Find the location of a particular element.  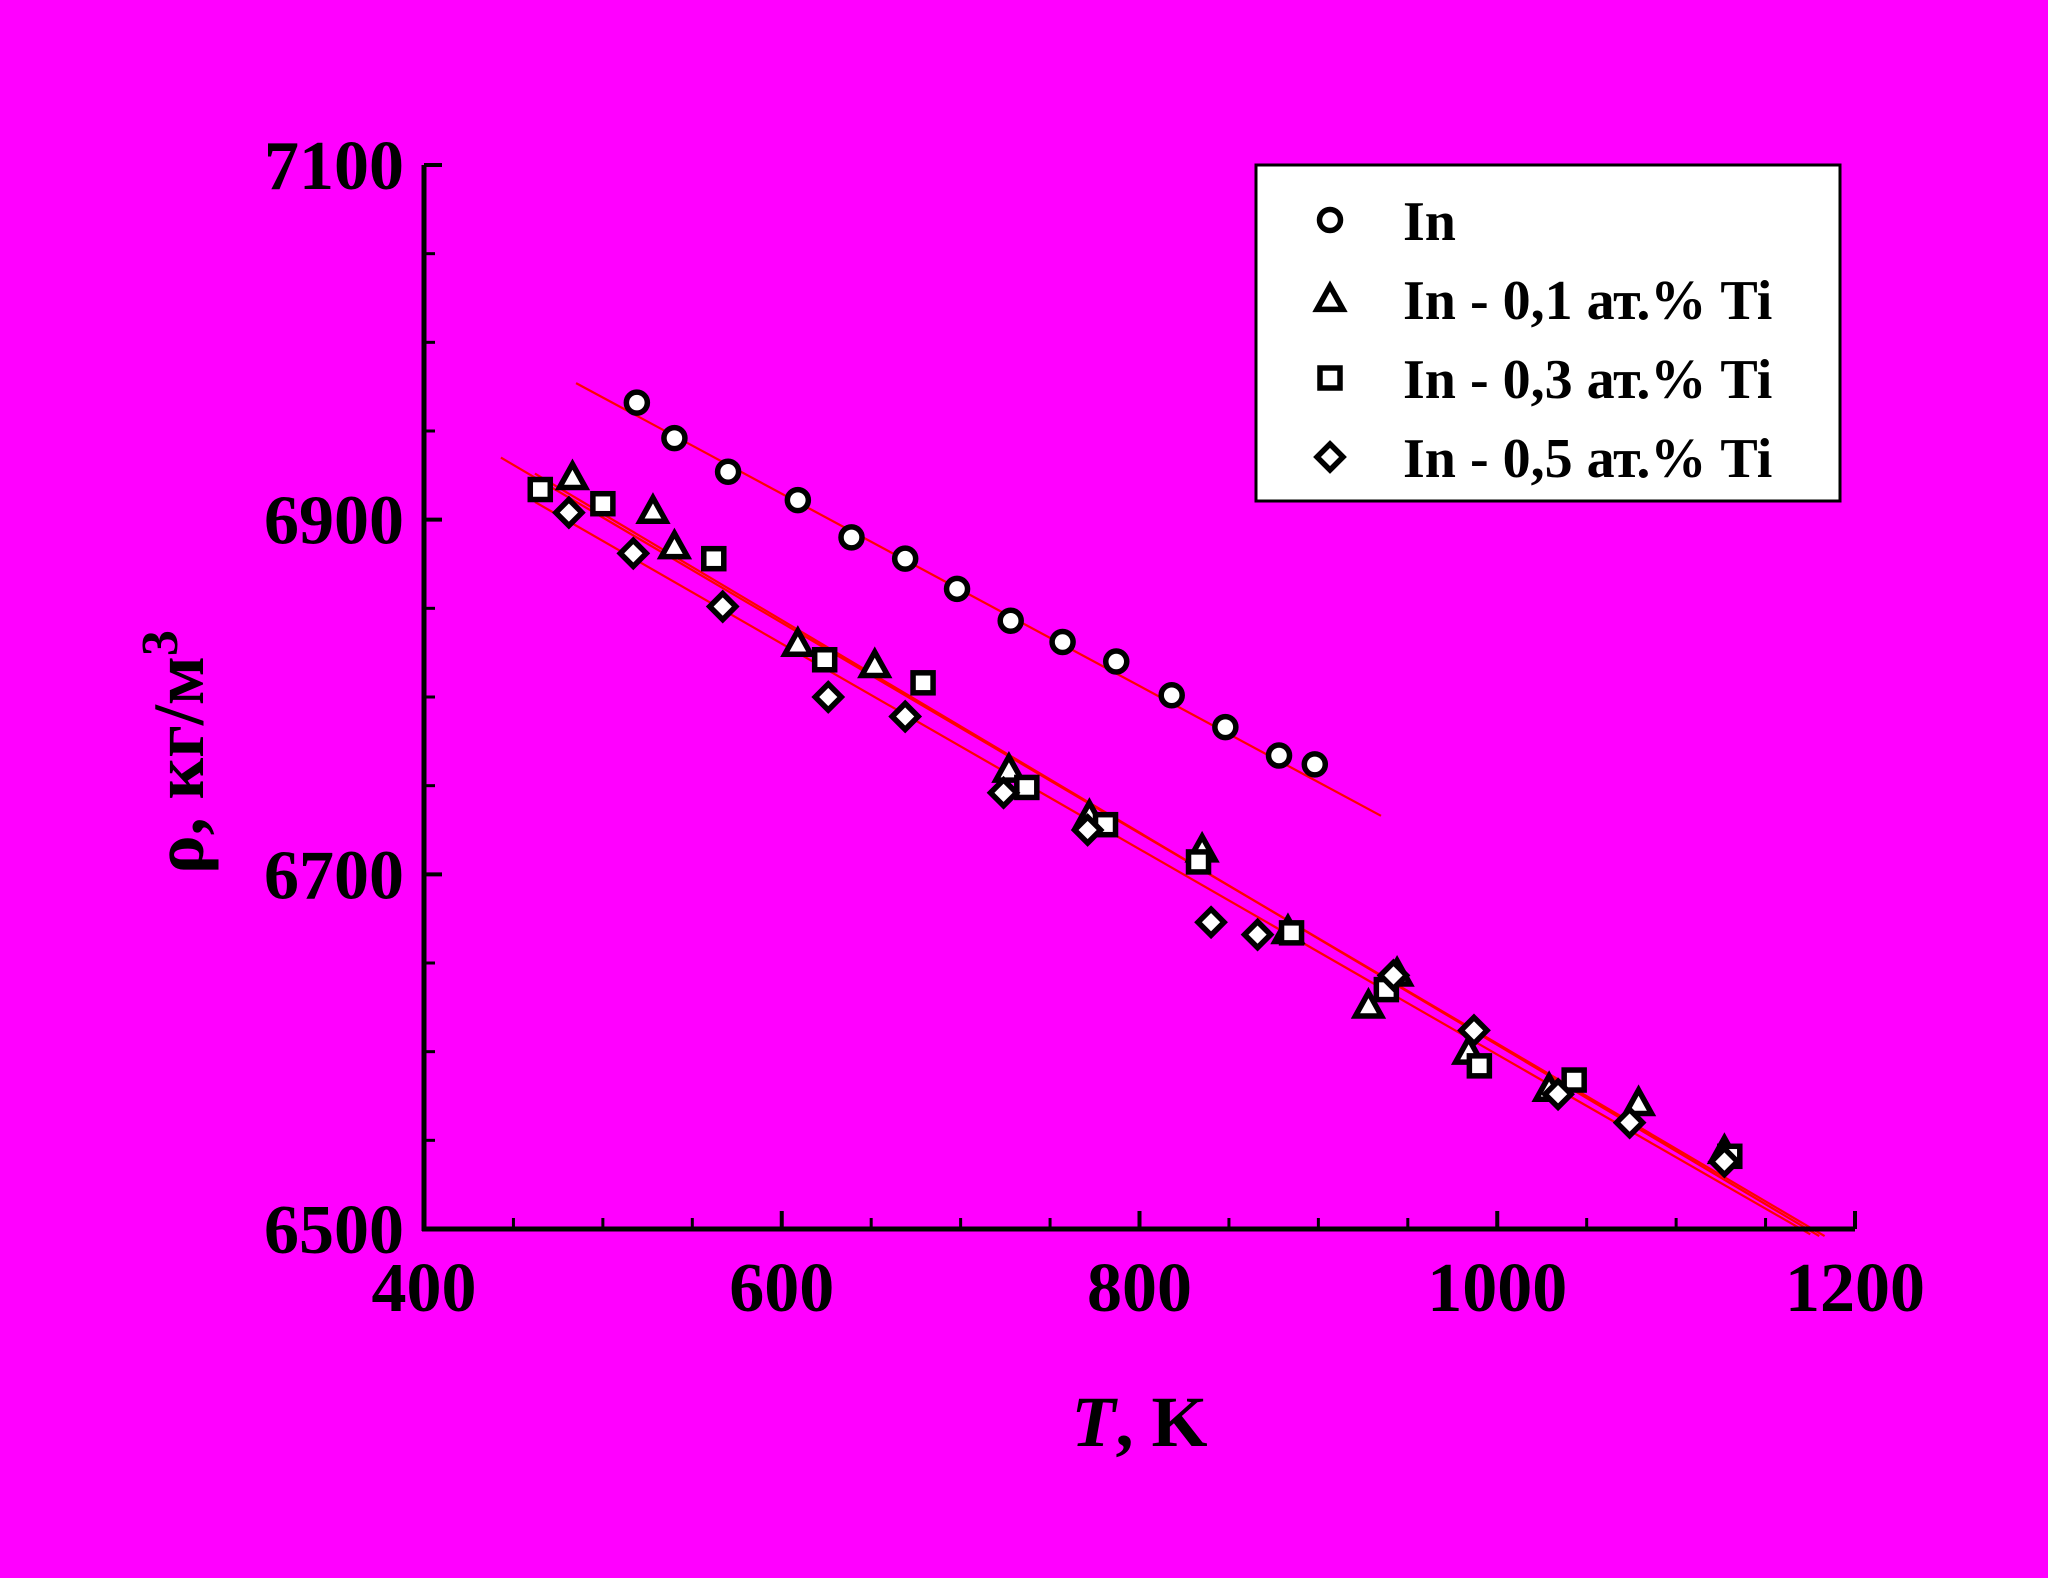

x-axis-title-symbol: T is located at coordinates (1095, 1422).